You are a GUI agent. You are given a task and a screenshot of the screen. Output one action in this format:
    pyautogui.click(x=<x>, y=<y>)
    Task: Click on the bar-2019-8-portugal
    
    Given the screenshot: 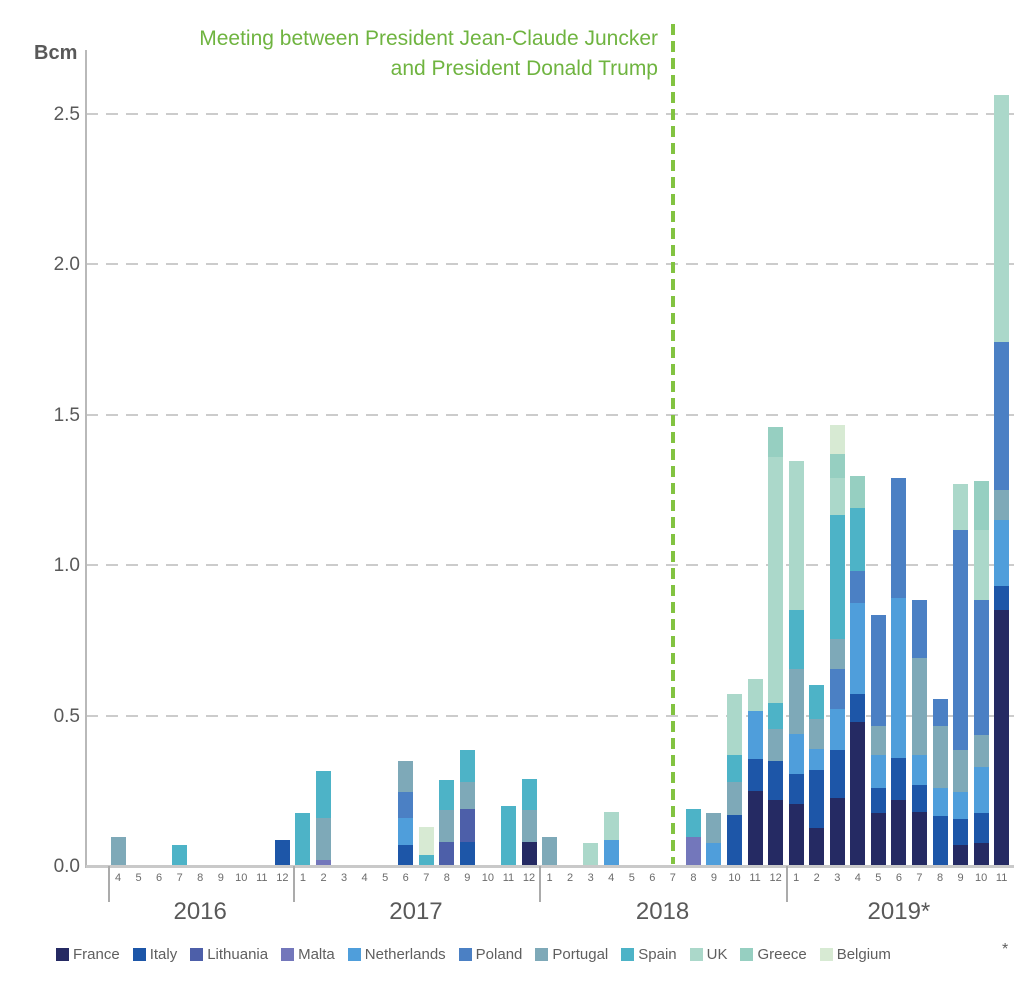 What is the action you would take?
    pyautogui.click(x=940, y=757)
    